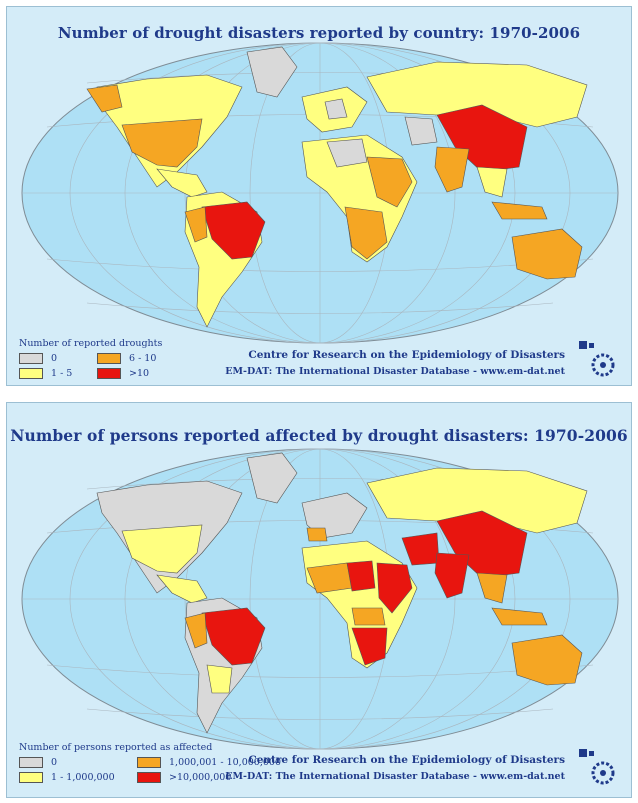  What do you see at coordinates (62, 373) in the screenshot?
I see `legend-label: 1 - 5` at bounding box center [62, 373].